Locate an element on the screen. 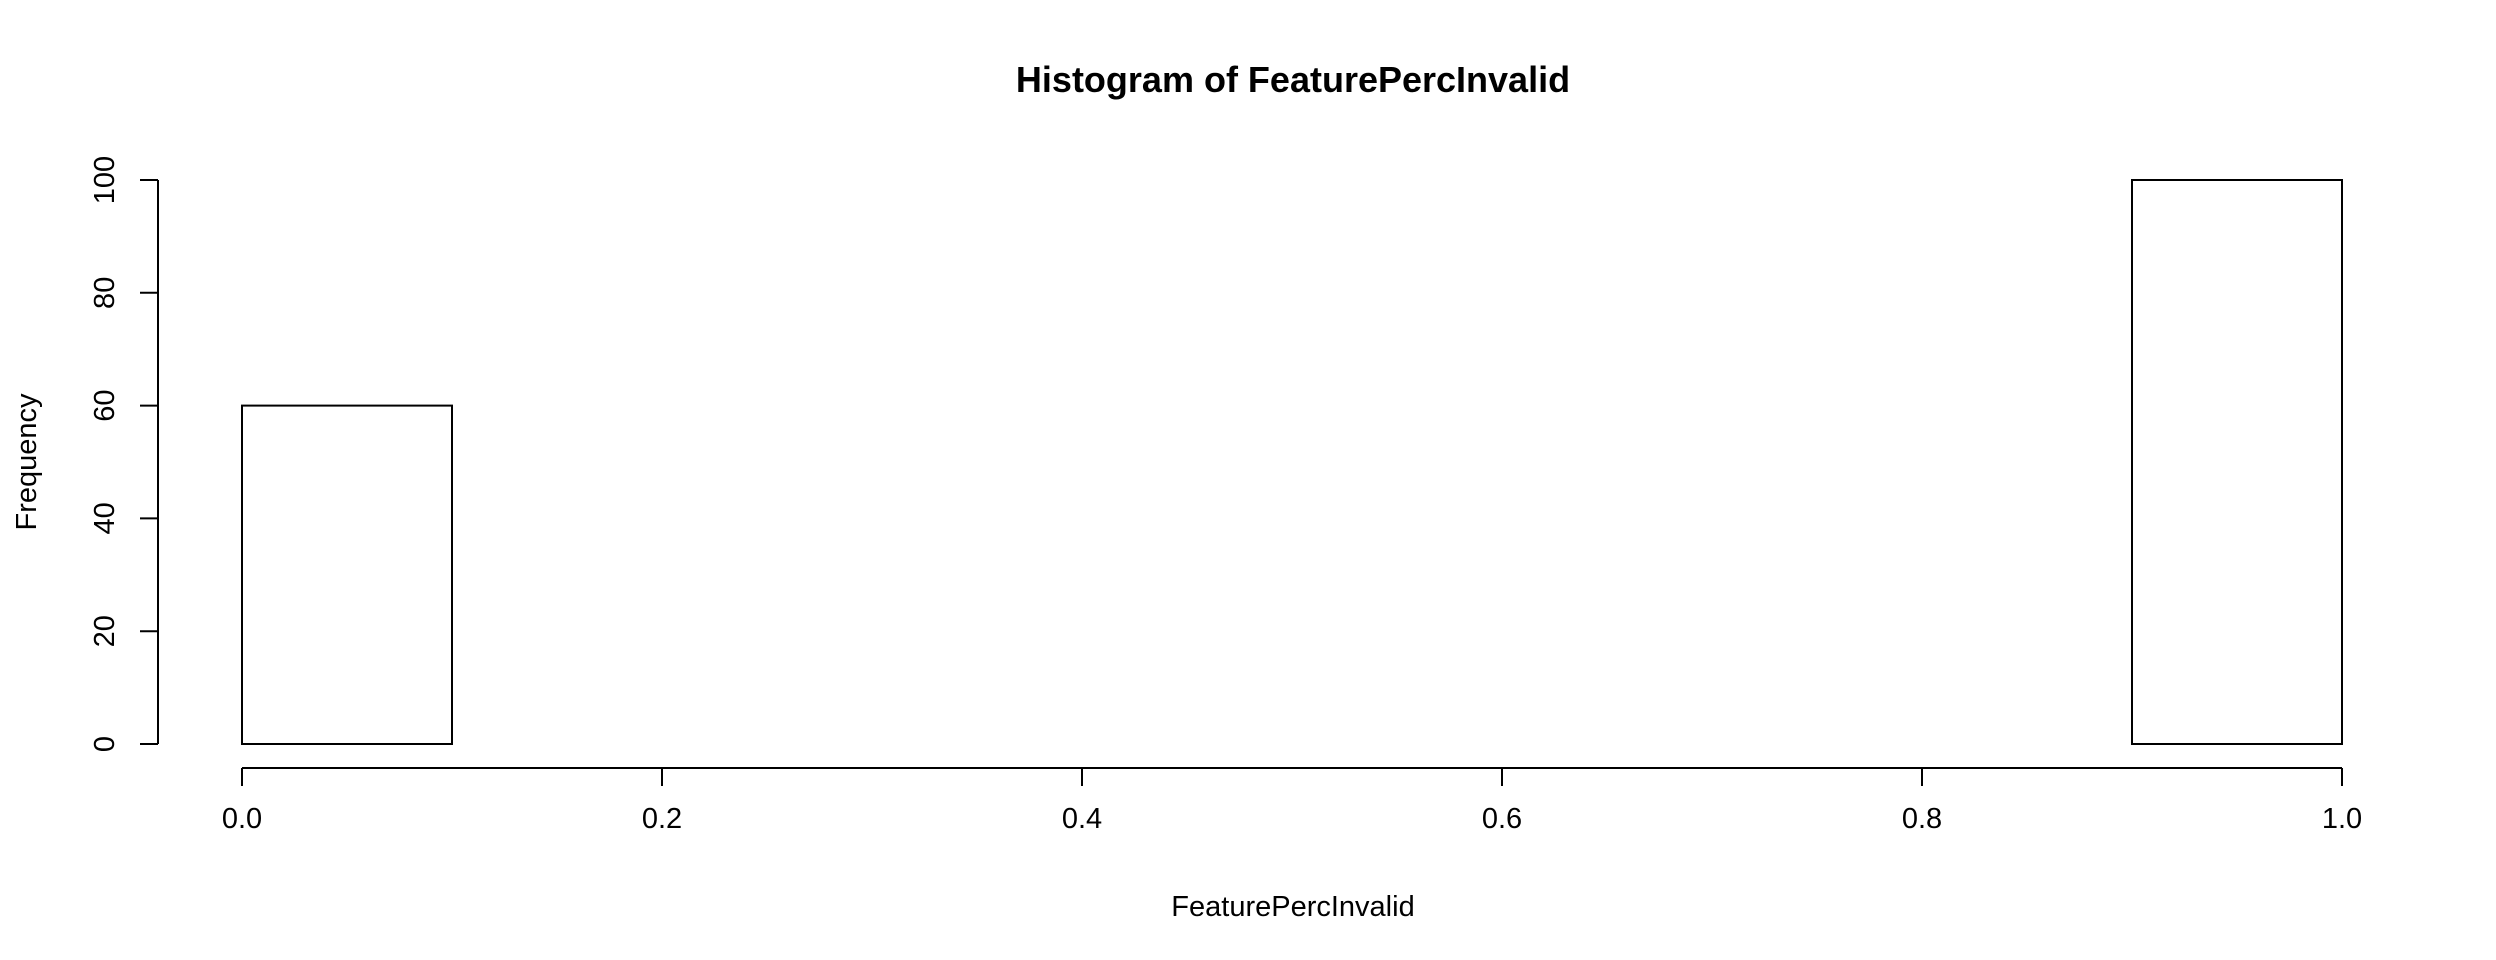 This screenshot has width=2496, height=960. chart-title: Histogram of FeaturePercInvalid is located at coordinates (1293, 79).